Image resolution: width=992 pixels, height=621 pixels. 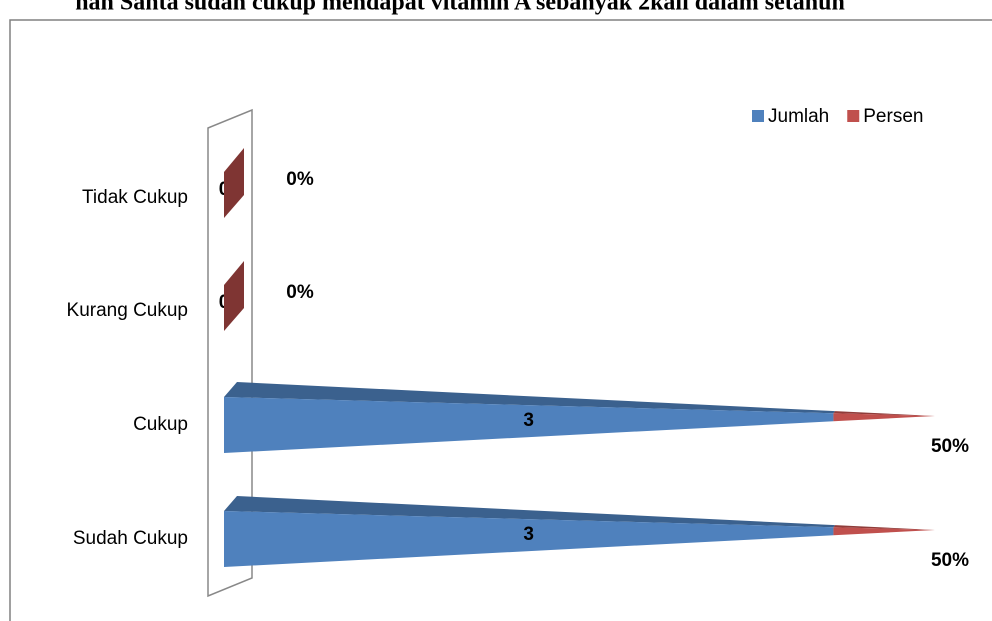 I want to click on back-wall, so click(x=230, y=353).